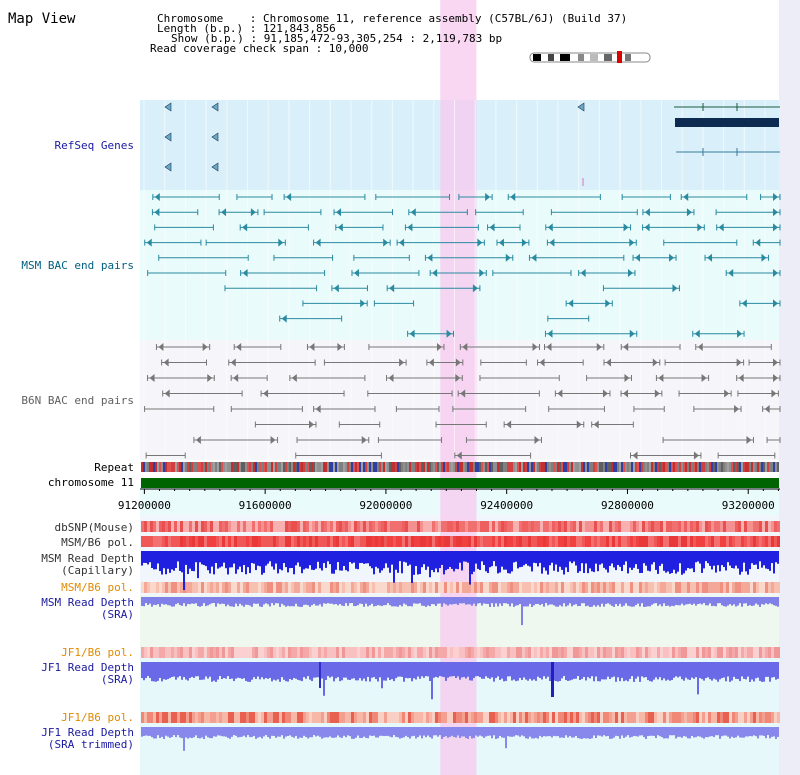 The width and height of the screenshot is (800, 775). I want to click on right-scroll-gutter, so click(789, 387).